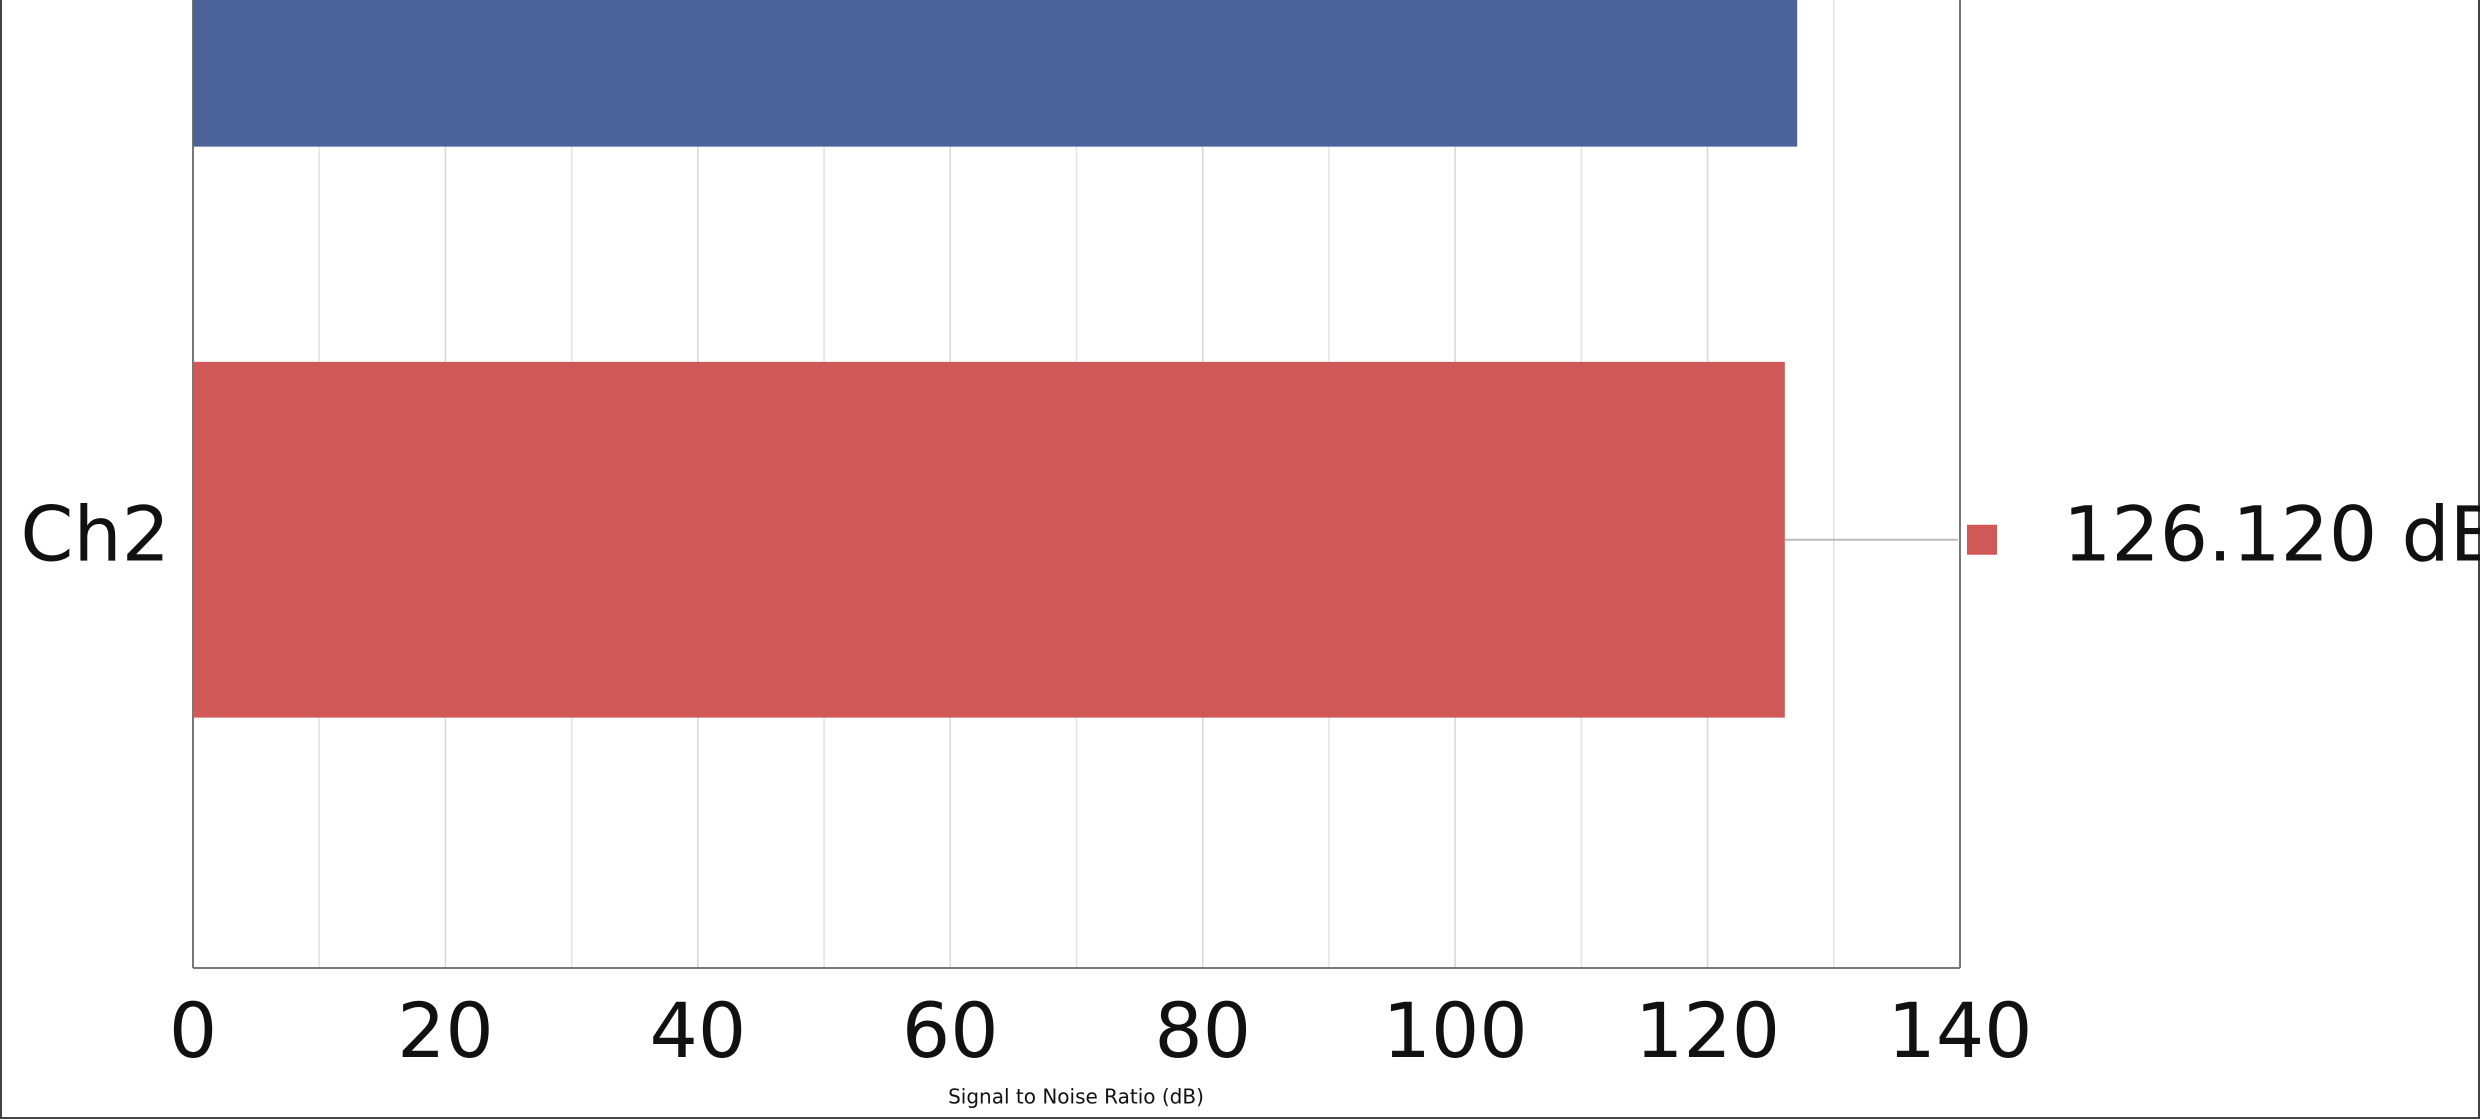 The width and height of the screenshot is (2480, 1120). I want to click on x-tick-label: 80, so click(1202, 1030).